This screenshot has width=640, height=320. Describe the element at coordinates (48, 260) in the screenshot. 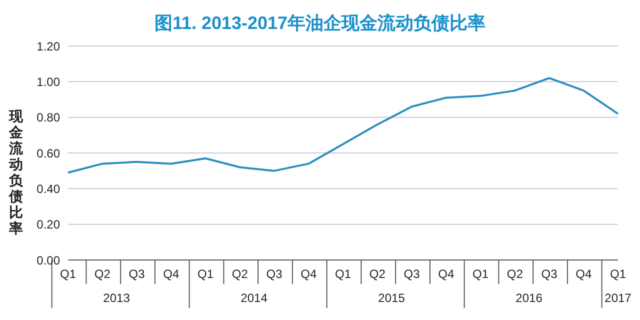

I see `y-tick-label: 0.00` at that location.